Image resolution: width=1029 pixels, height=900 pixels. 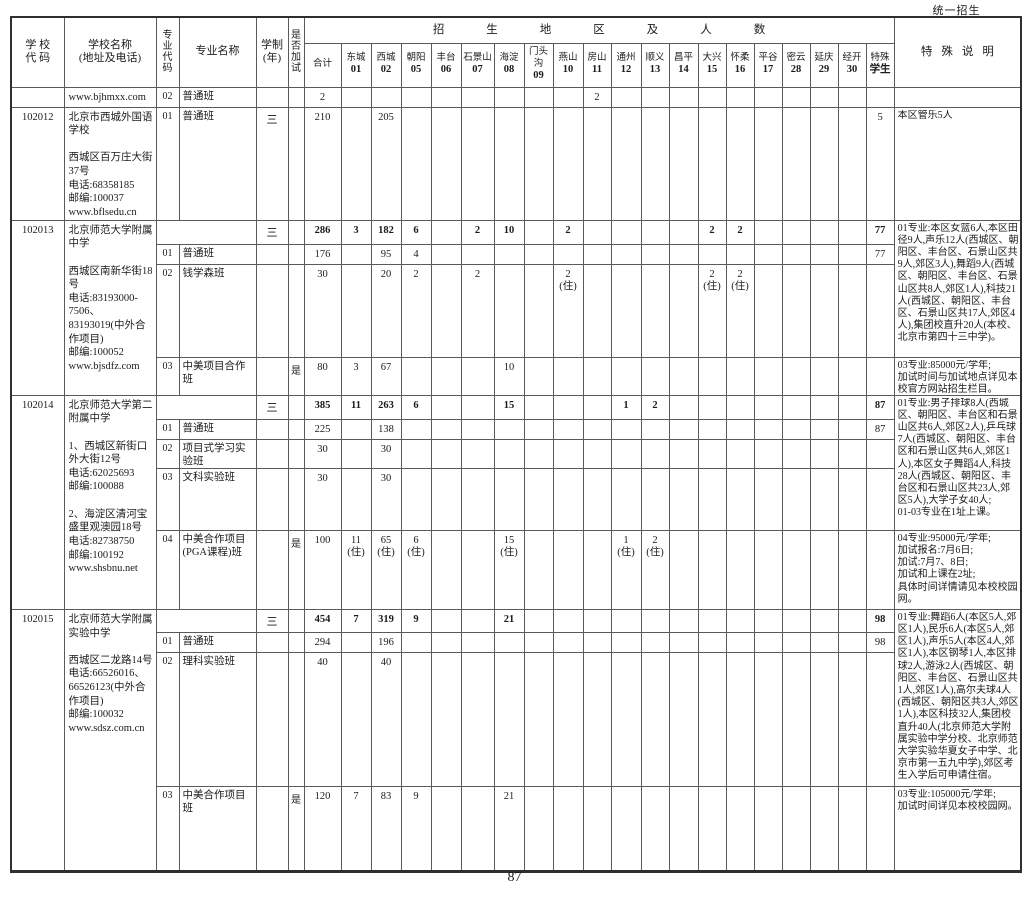 I want to click on header-exam: 是 否 加 试, so click(x=296, y=52).